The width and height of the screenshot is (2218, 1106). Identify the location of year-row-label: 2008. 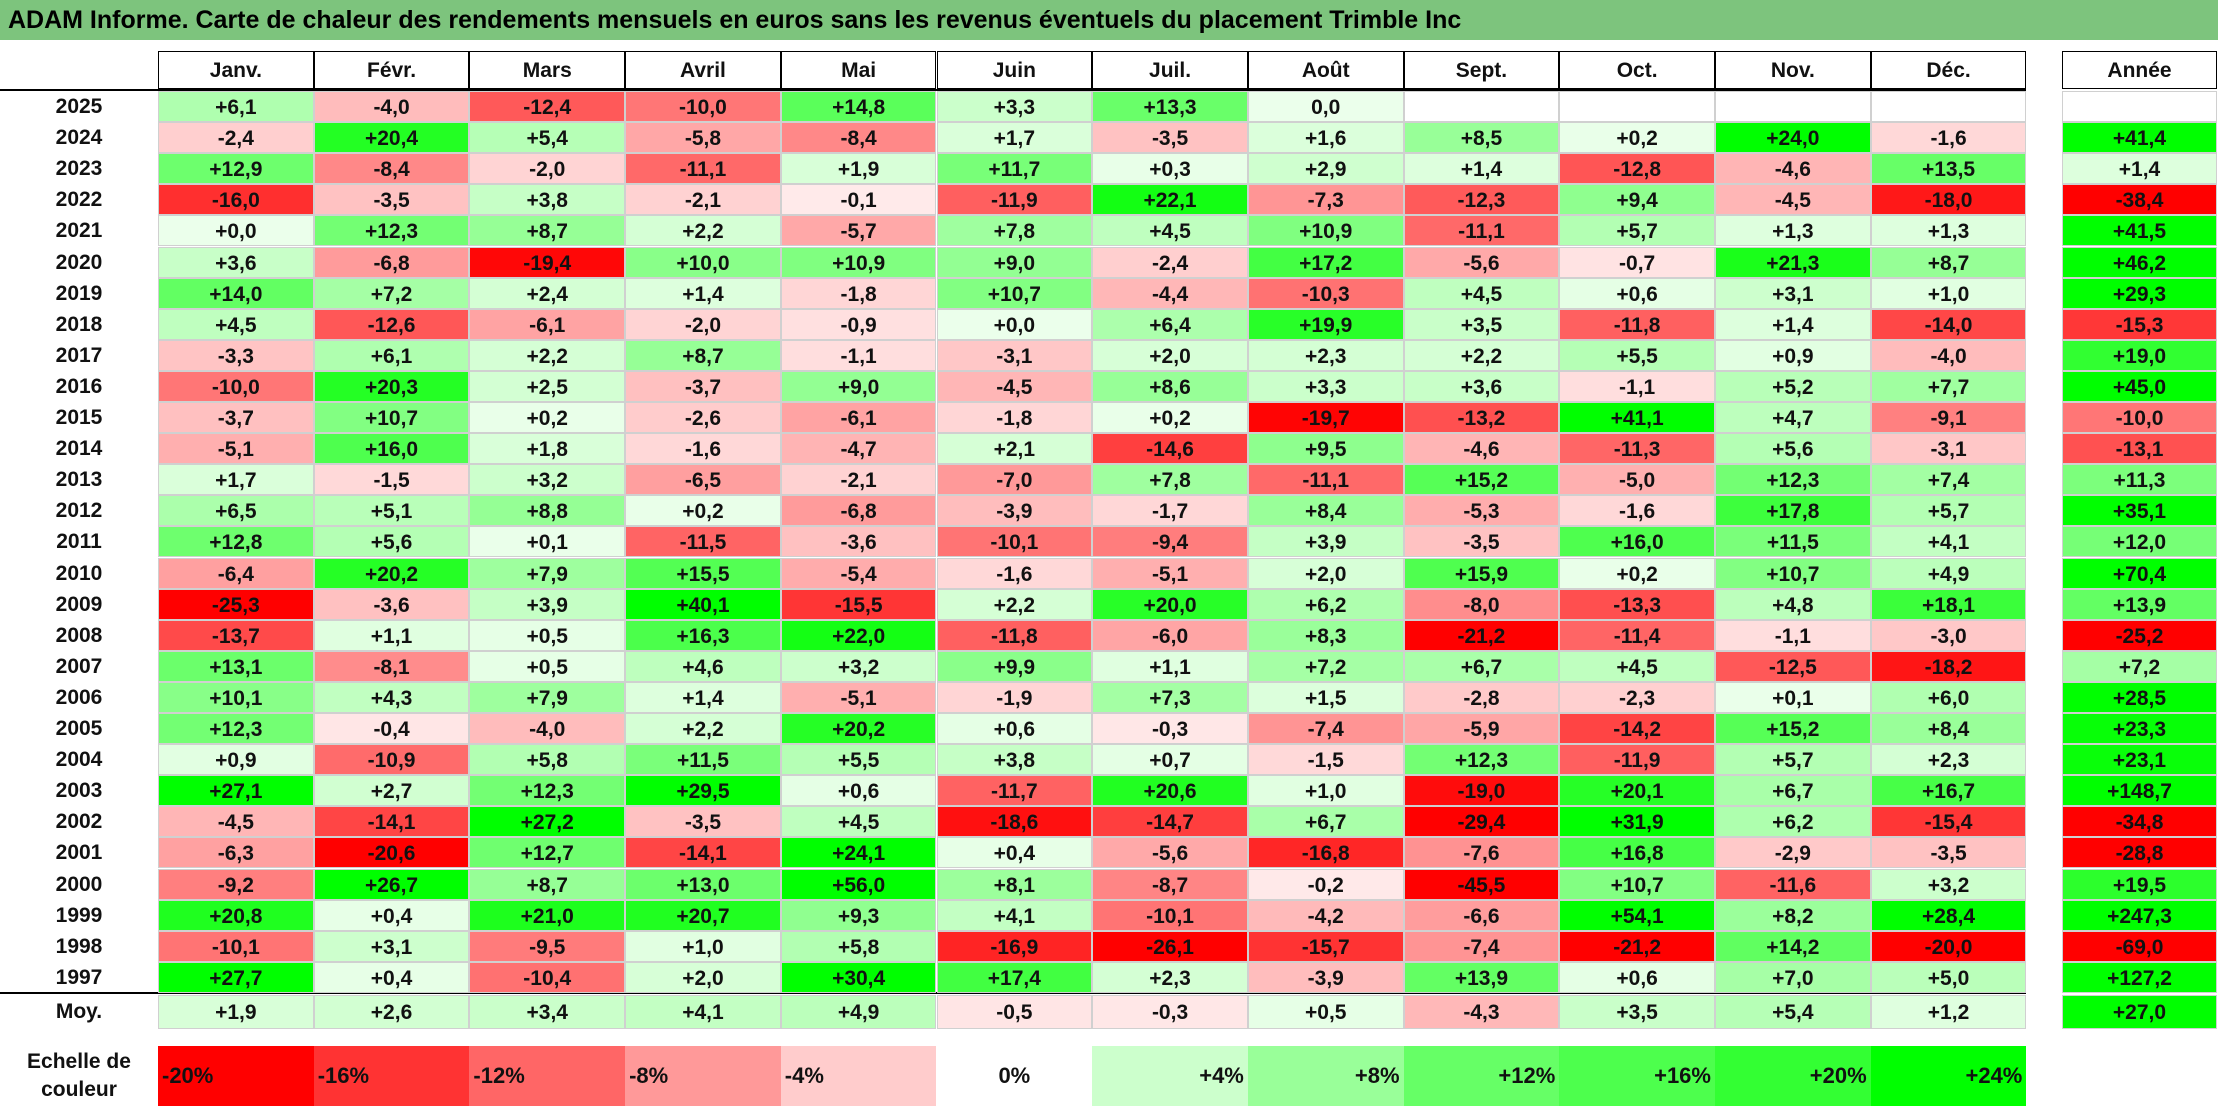
(79, 635).